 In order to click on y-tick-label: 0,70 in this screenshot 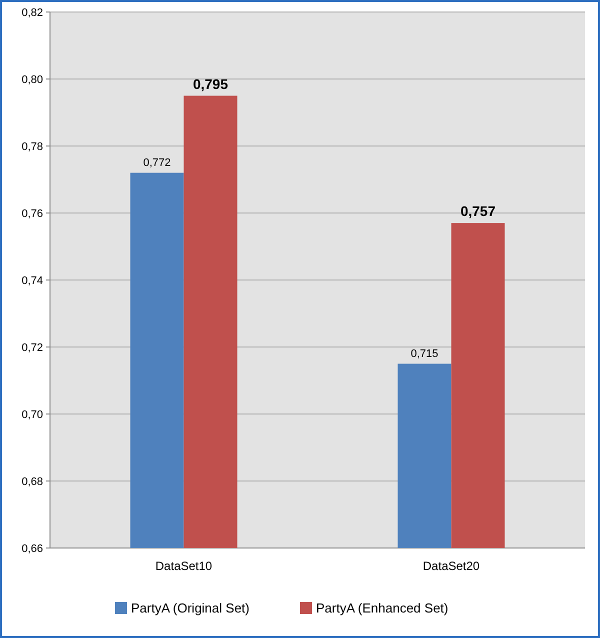, I will do `click(32, 414)`.